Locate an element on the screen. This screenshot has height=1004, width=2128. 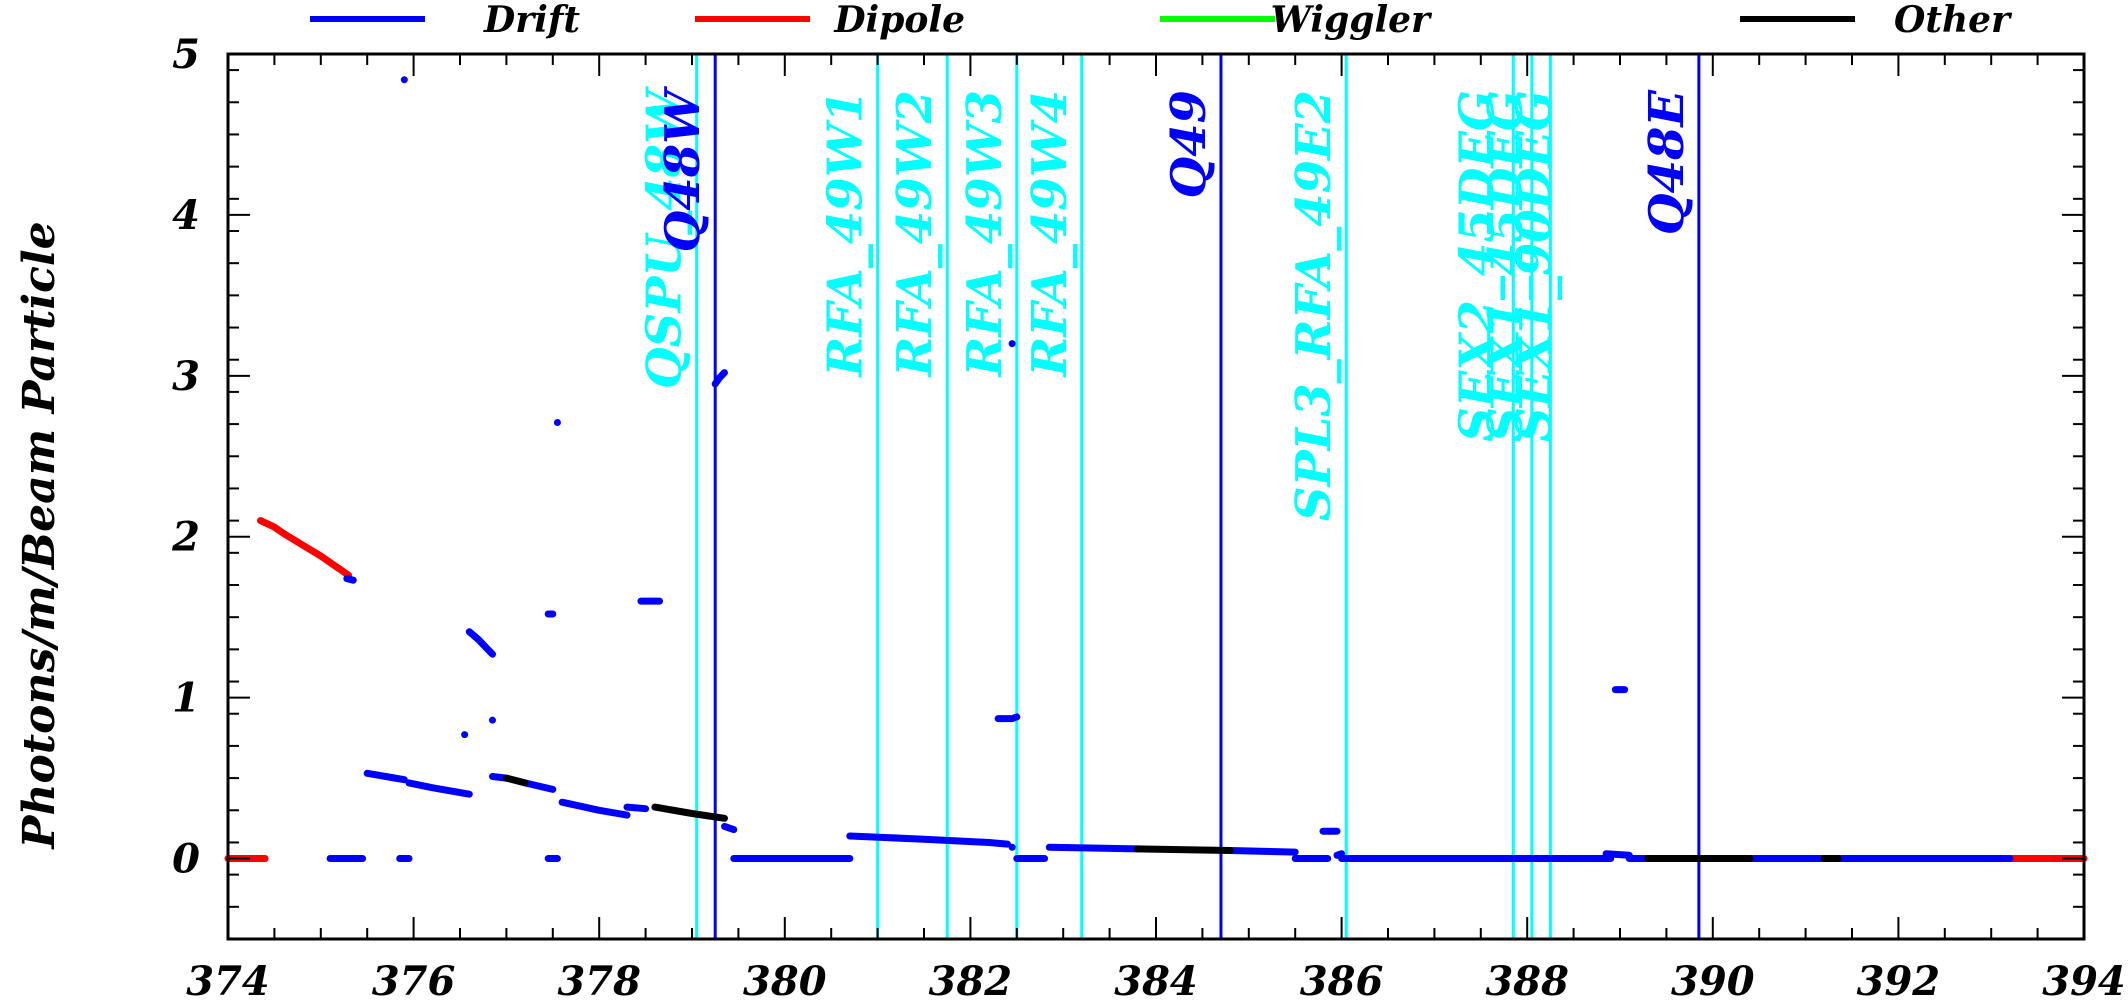
marker-label-q48e: Q48E is located at coordinates (1667, 162).